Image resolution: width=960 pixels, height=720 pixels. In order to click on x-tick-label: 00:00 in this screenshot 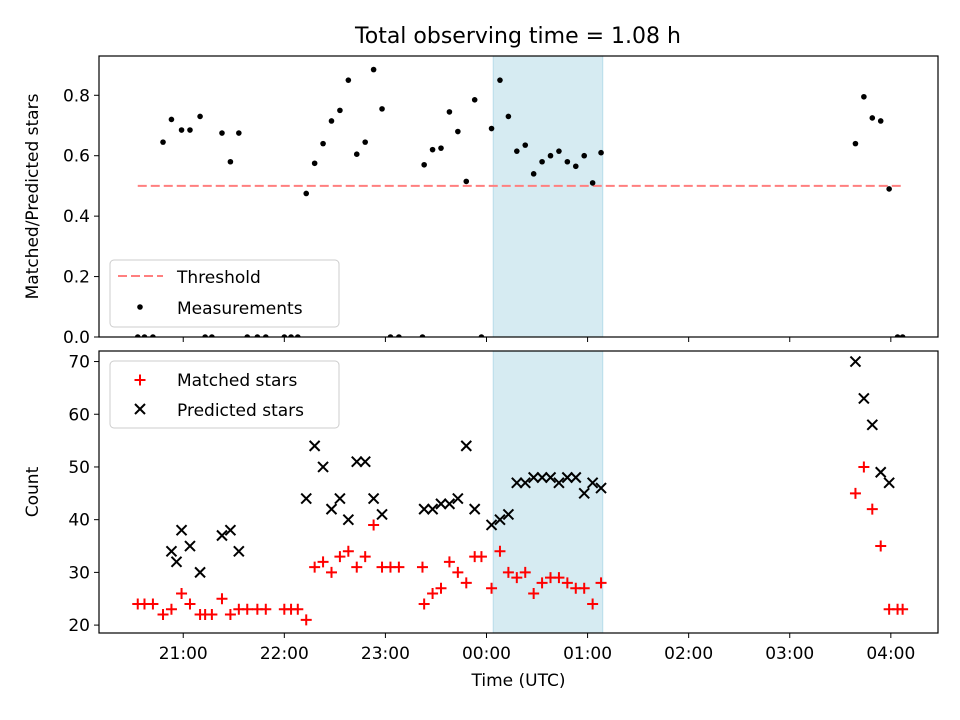, I will do `click(486, 654)`.